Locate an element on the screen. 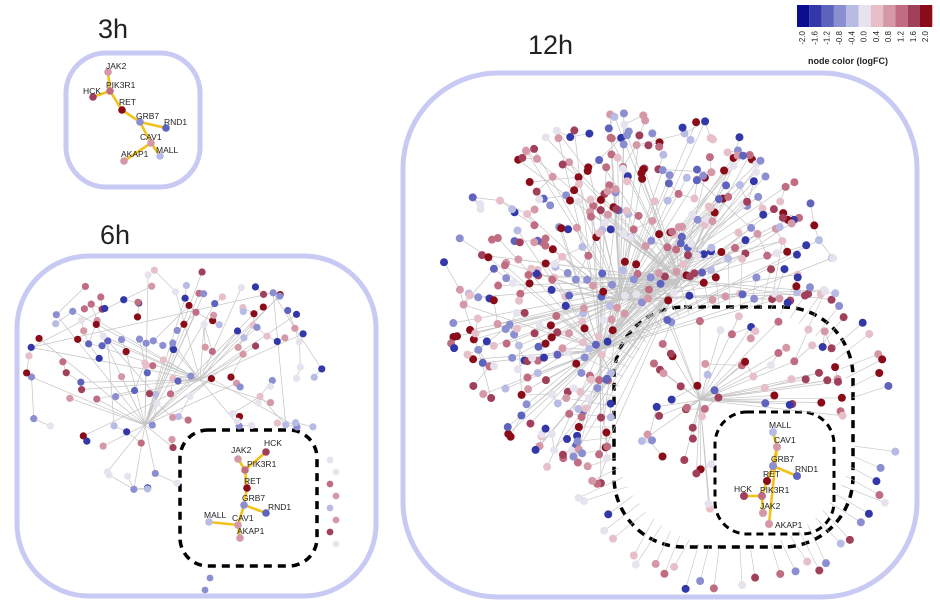 The width and height of the screenshot is (940, 613). node-cav1 is located at coordinates (777, 447).